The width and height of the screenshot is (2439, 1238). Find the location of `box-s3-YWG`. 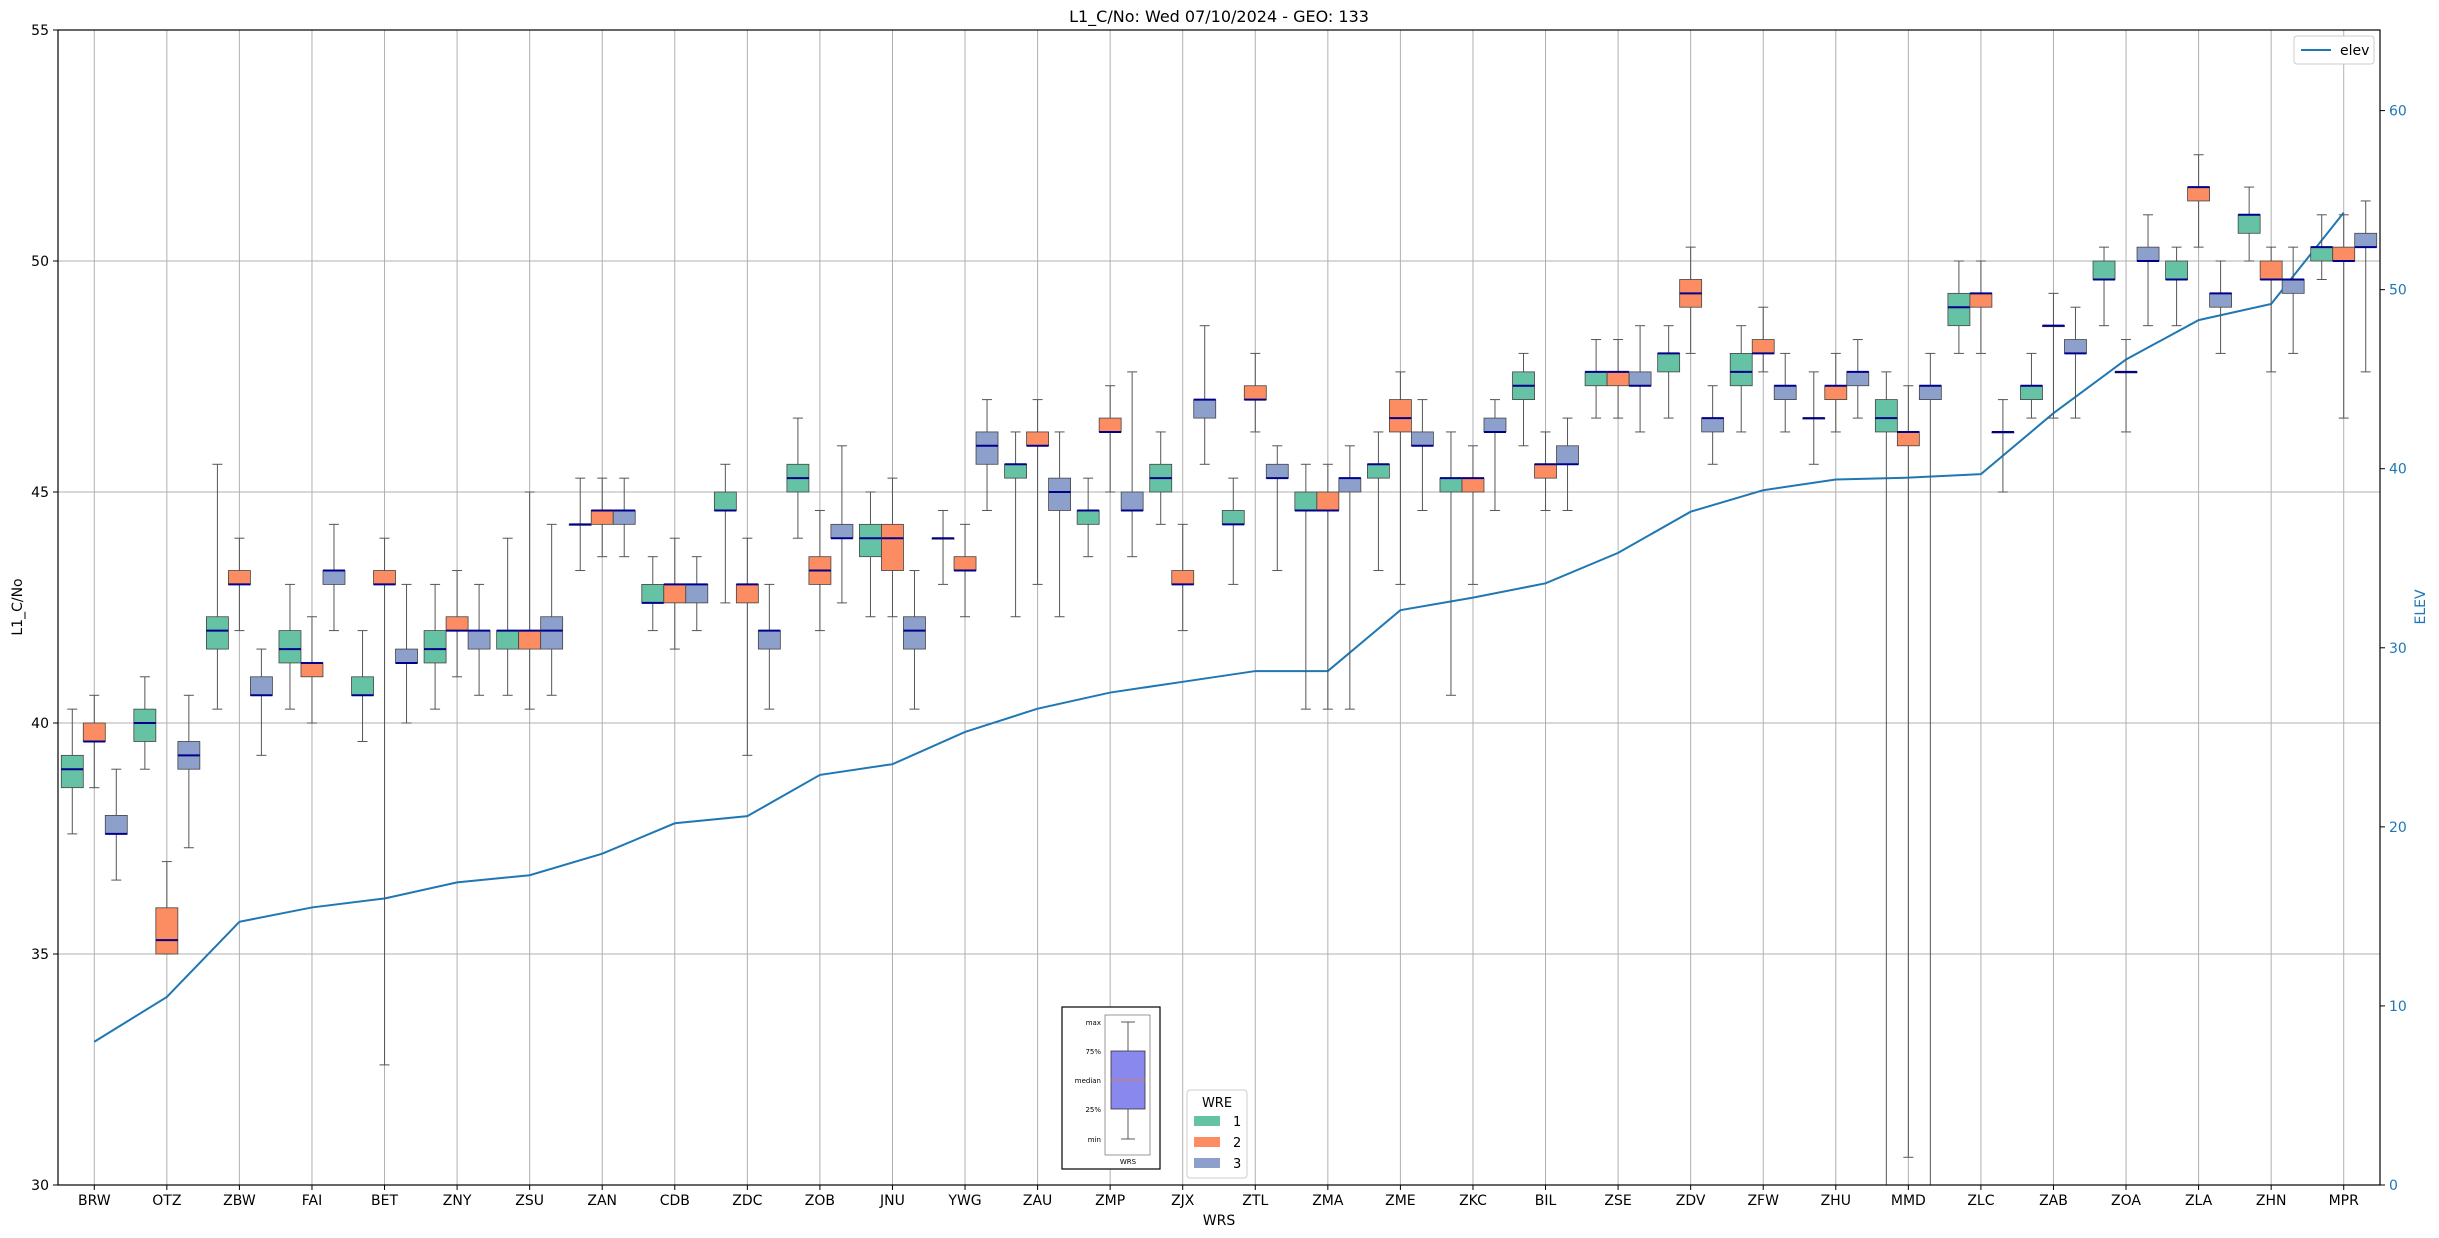

box-s3-YWG is located at coordinates (987, 455).